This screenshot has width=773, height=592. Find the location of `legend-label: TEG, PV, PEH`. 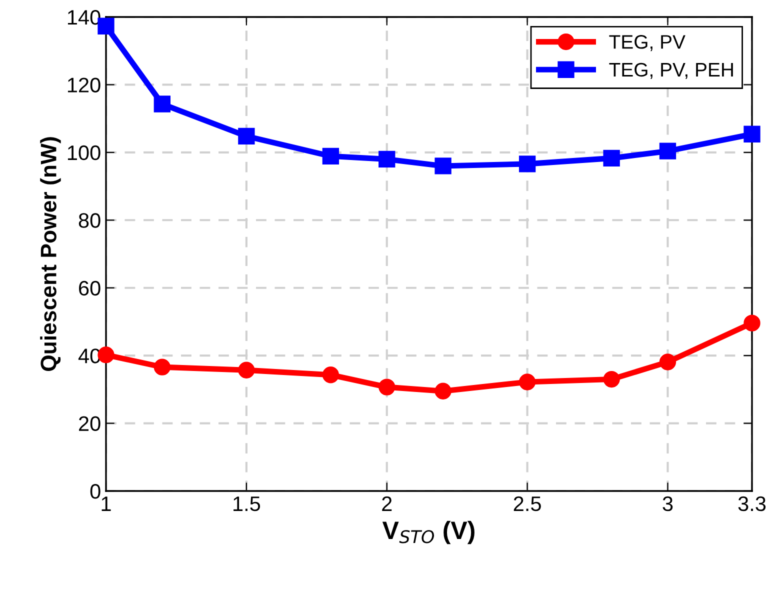

legend-label: TEG, PV, PEH is located at coordinates (671, 70).